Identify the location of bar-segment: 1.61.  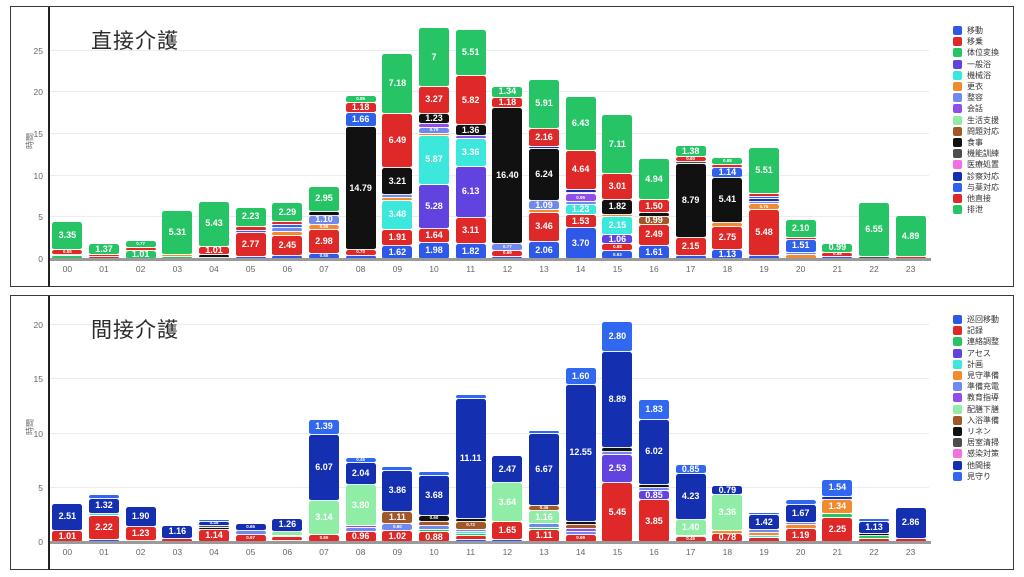
(654, 252).